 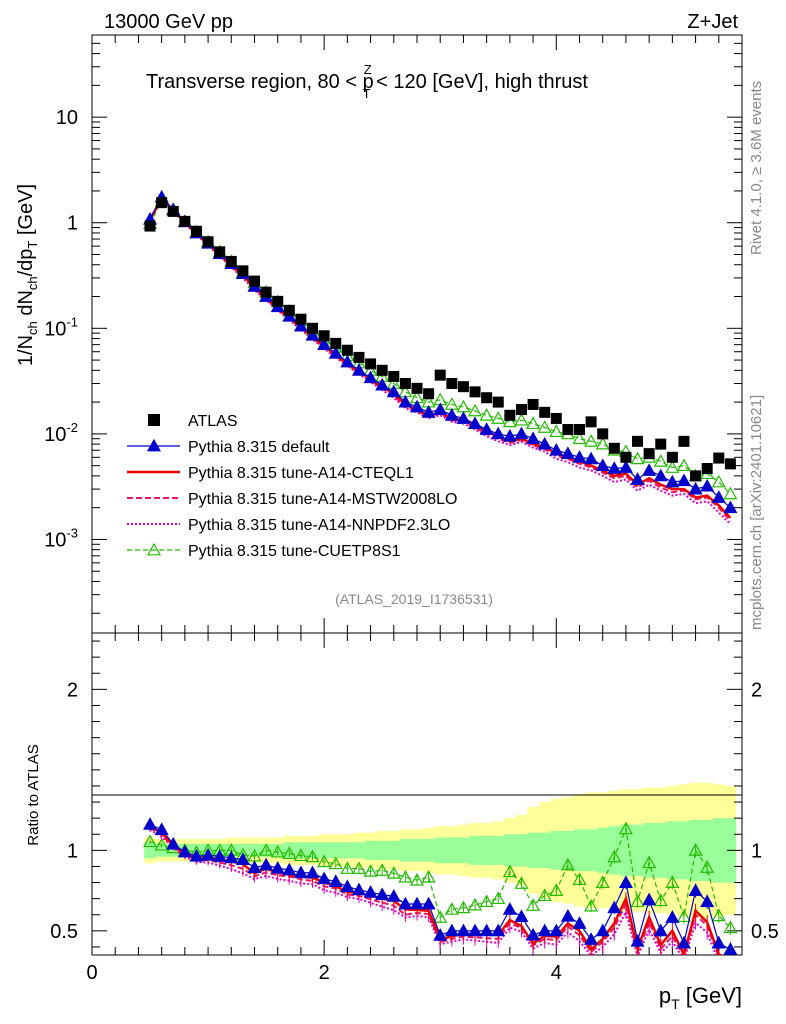 I want to click on ratio-band-inner, so click(x=440, y=850).